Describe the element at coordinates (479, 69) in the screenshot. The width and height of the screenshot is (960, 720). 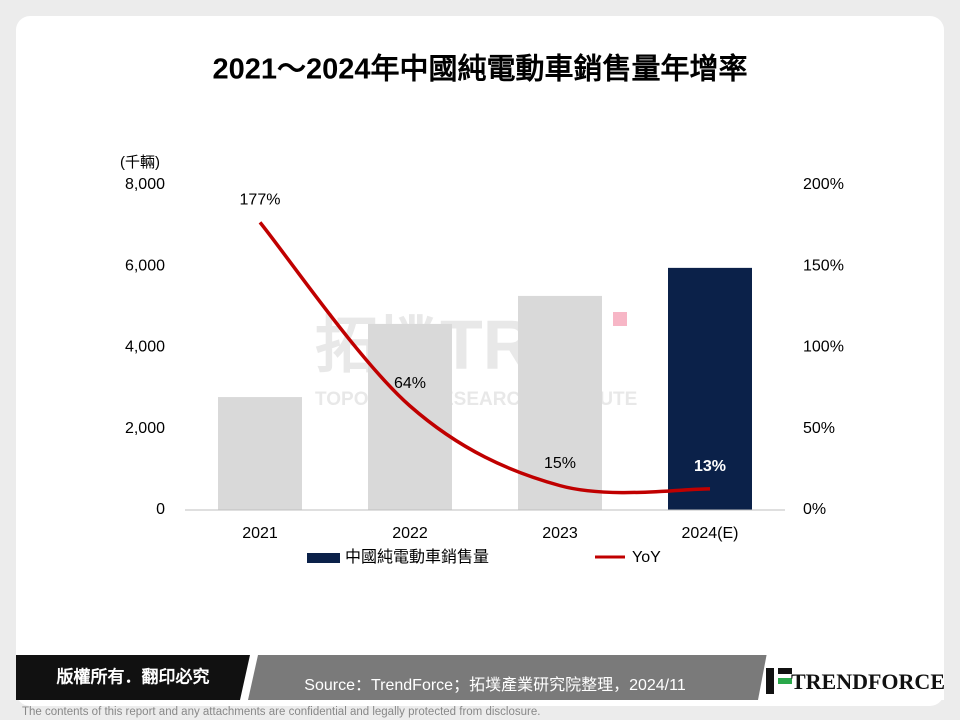
I see `chart-title: 2021～2024年中國純電動車銷售量年增率` at that location.